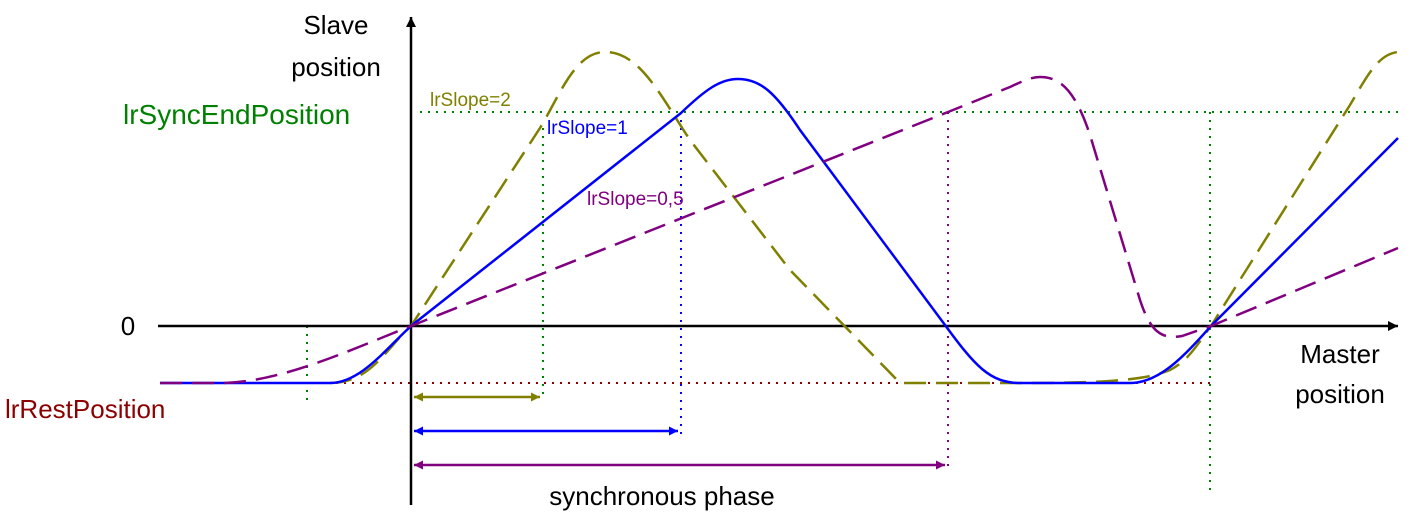 The width and height of the screenshot is (1418, 517). I want to click on x-axis-label-line2: position, so click(1340, 394).